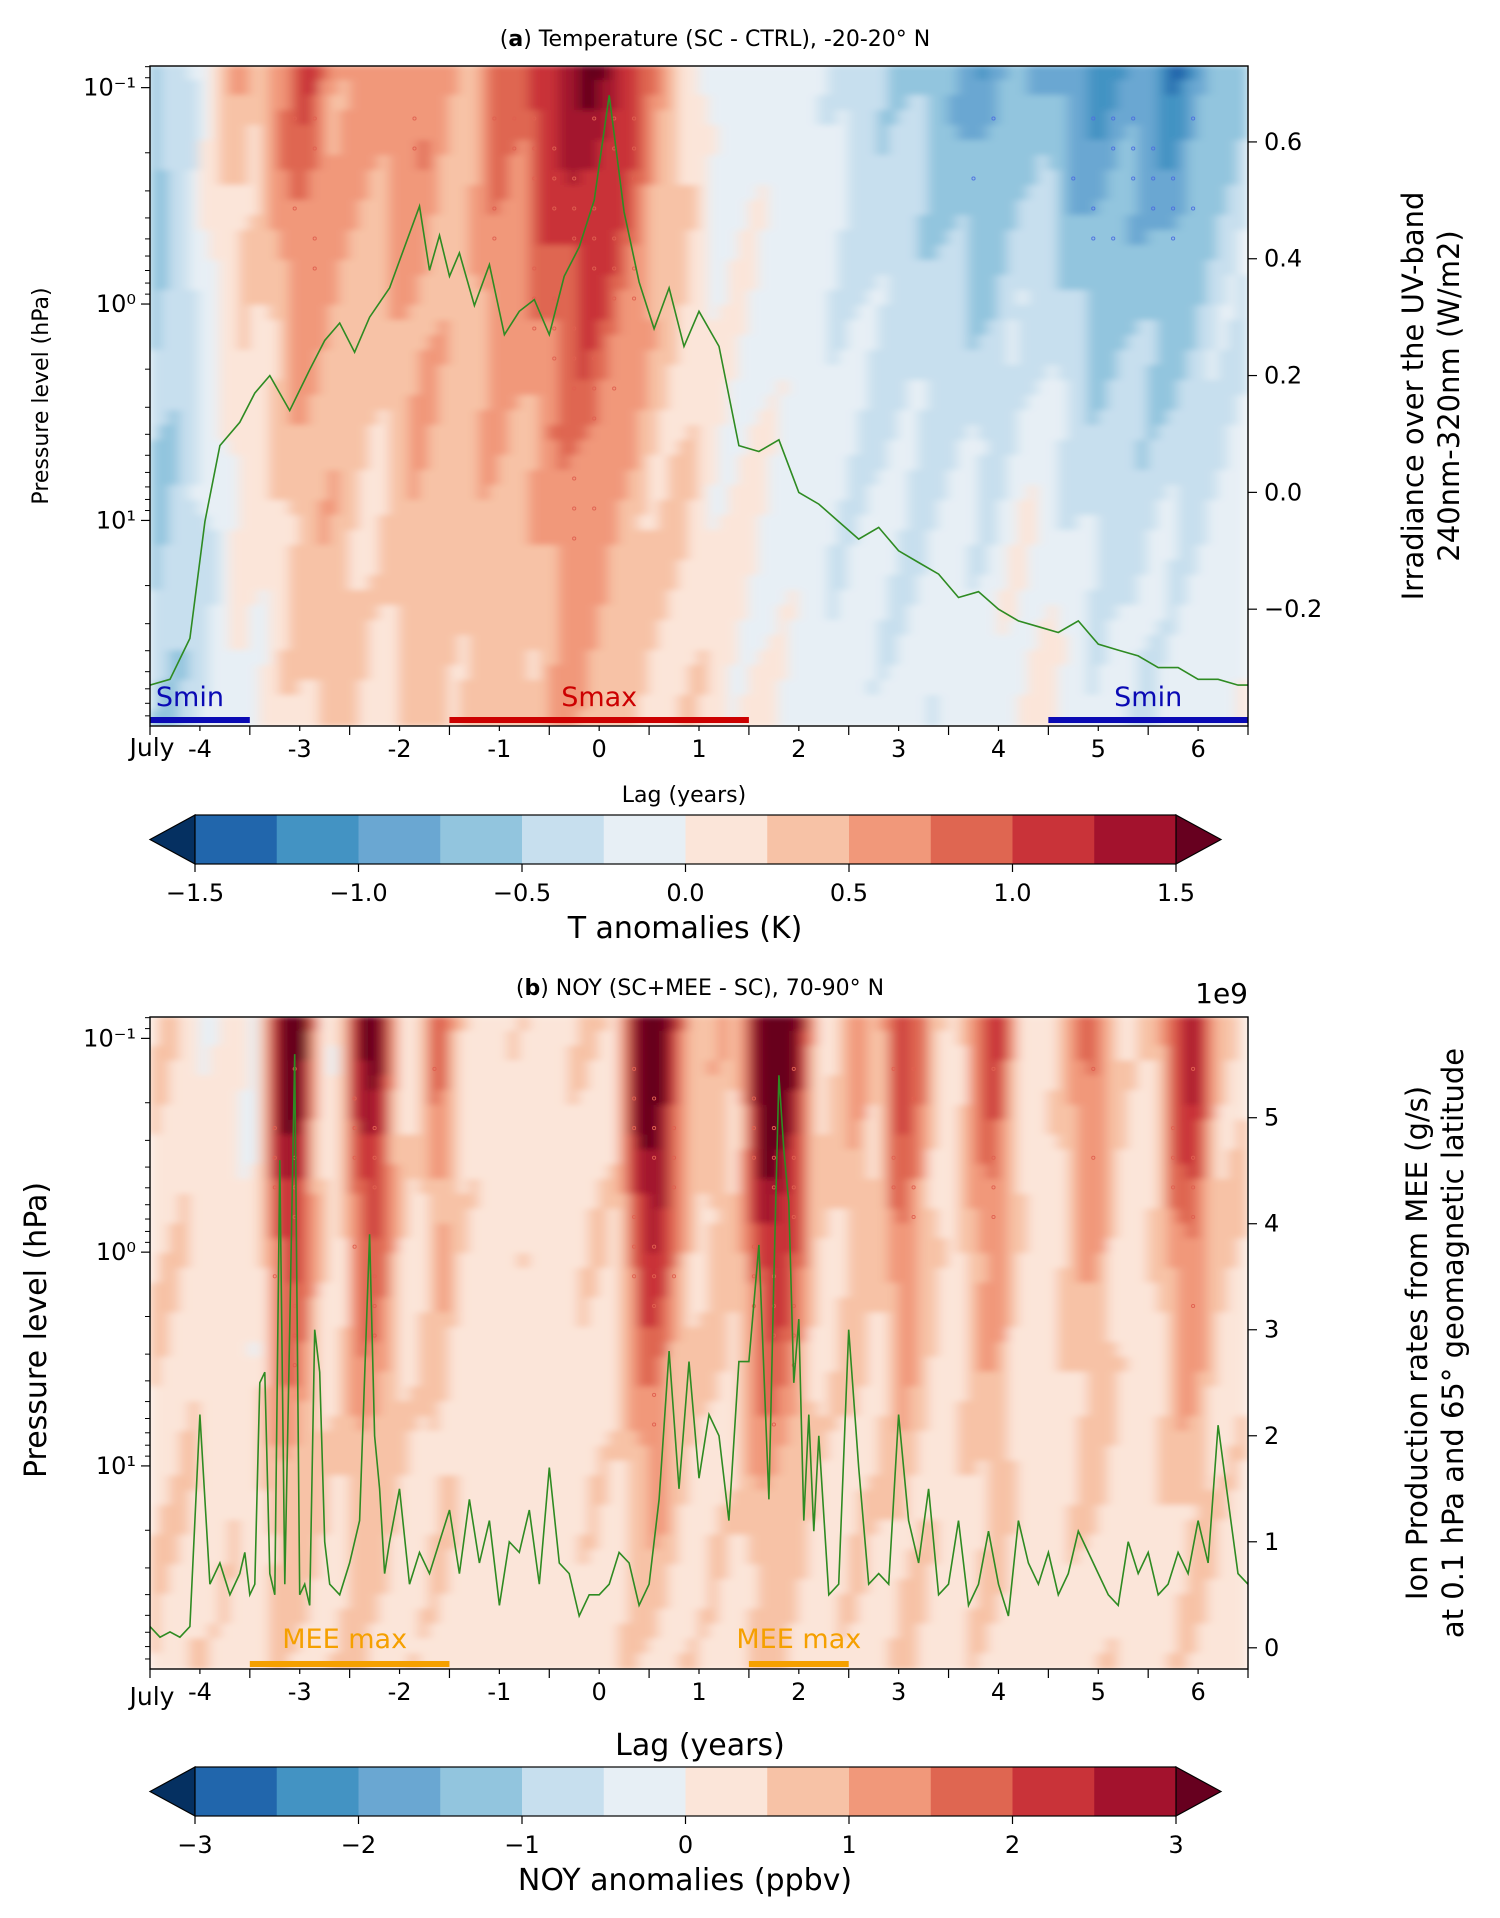 This screenshot has width=1500, height=1918. What do you see at coordinates (200, 749) in the screenshot?
I see `x-tick-label: -4` at bounding box center [200, 749].